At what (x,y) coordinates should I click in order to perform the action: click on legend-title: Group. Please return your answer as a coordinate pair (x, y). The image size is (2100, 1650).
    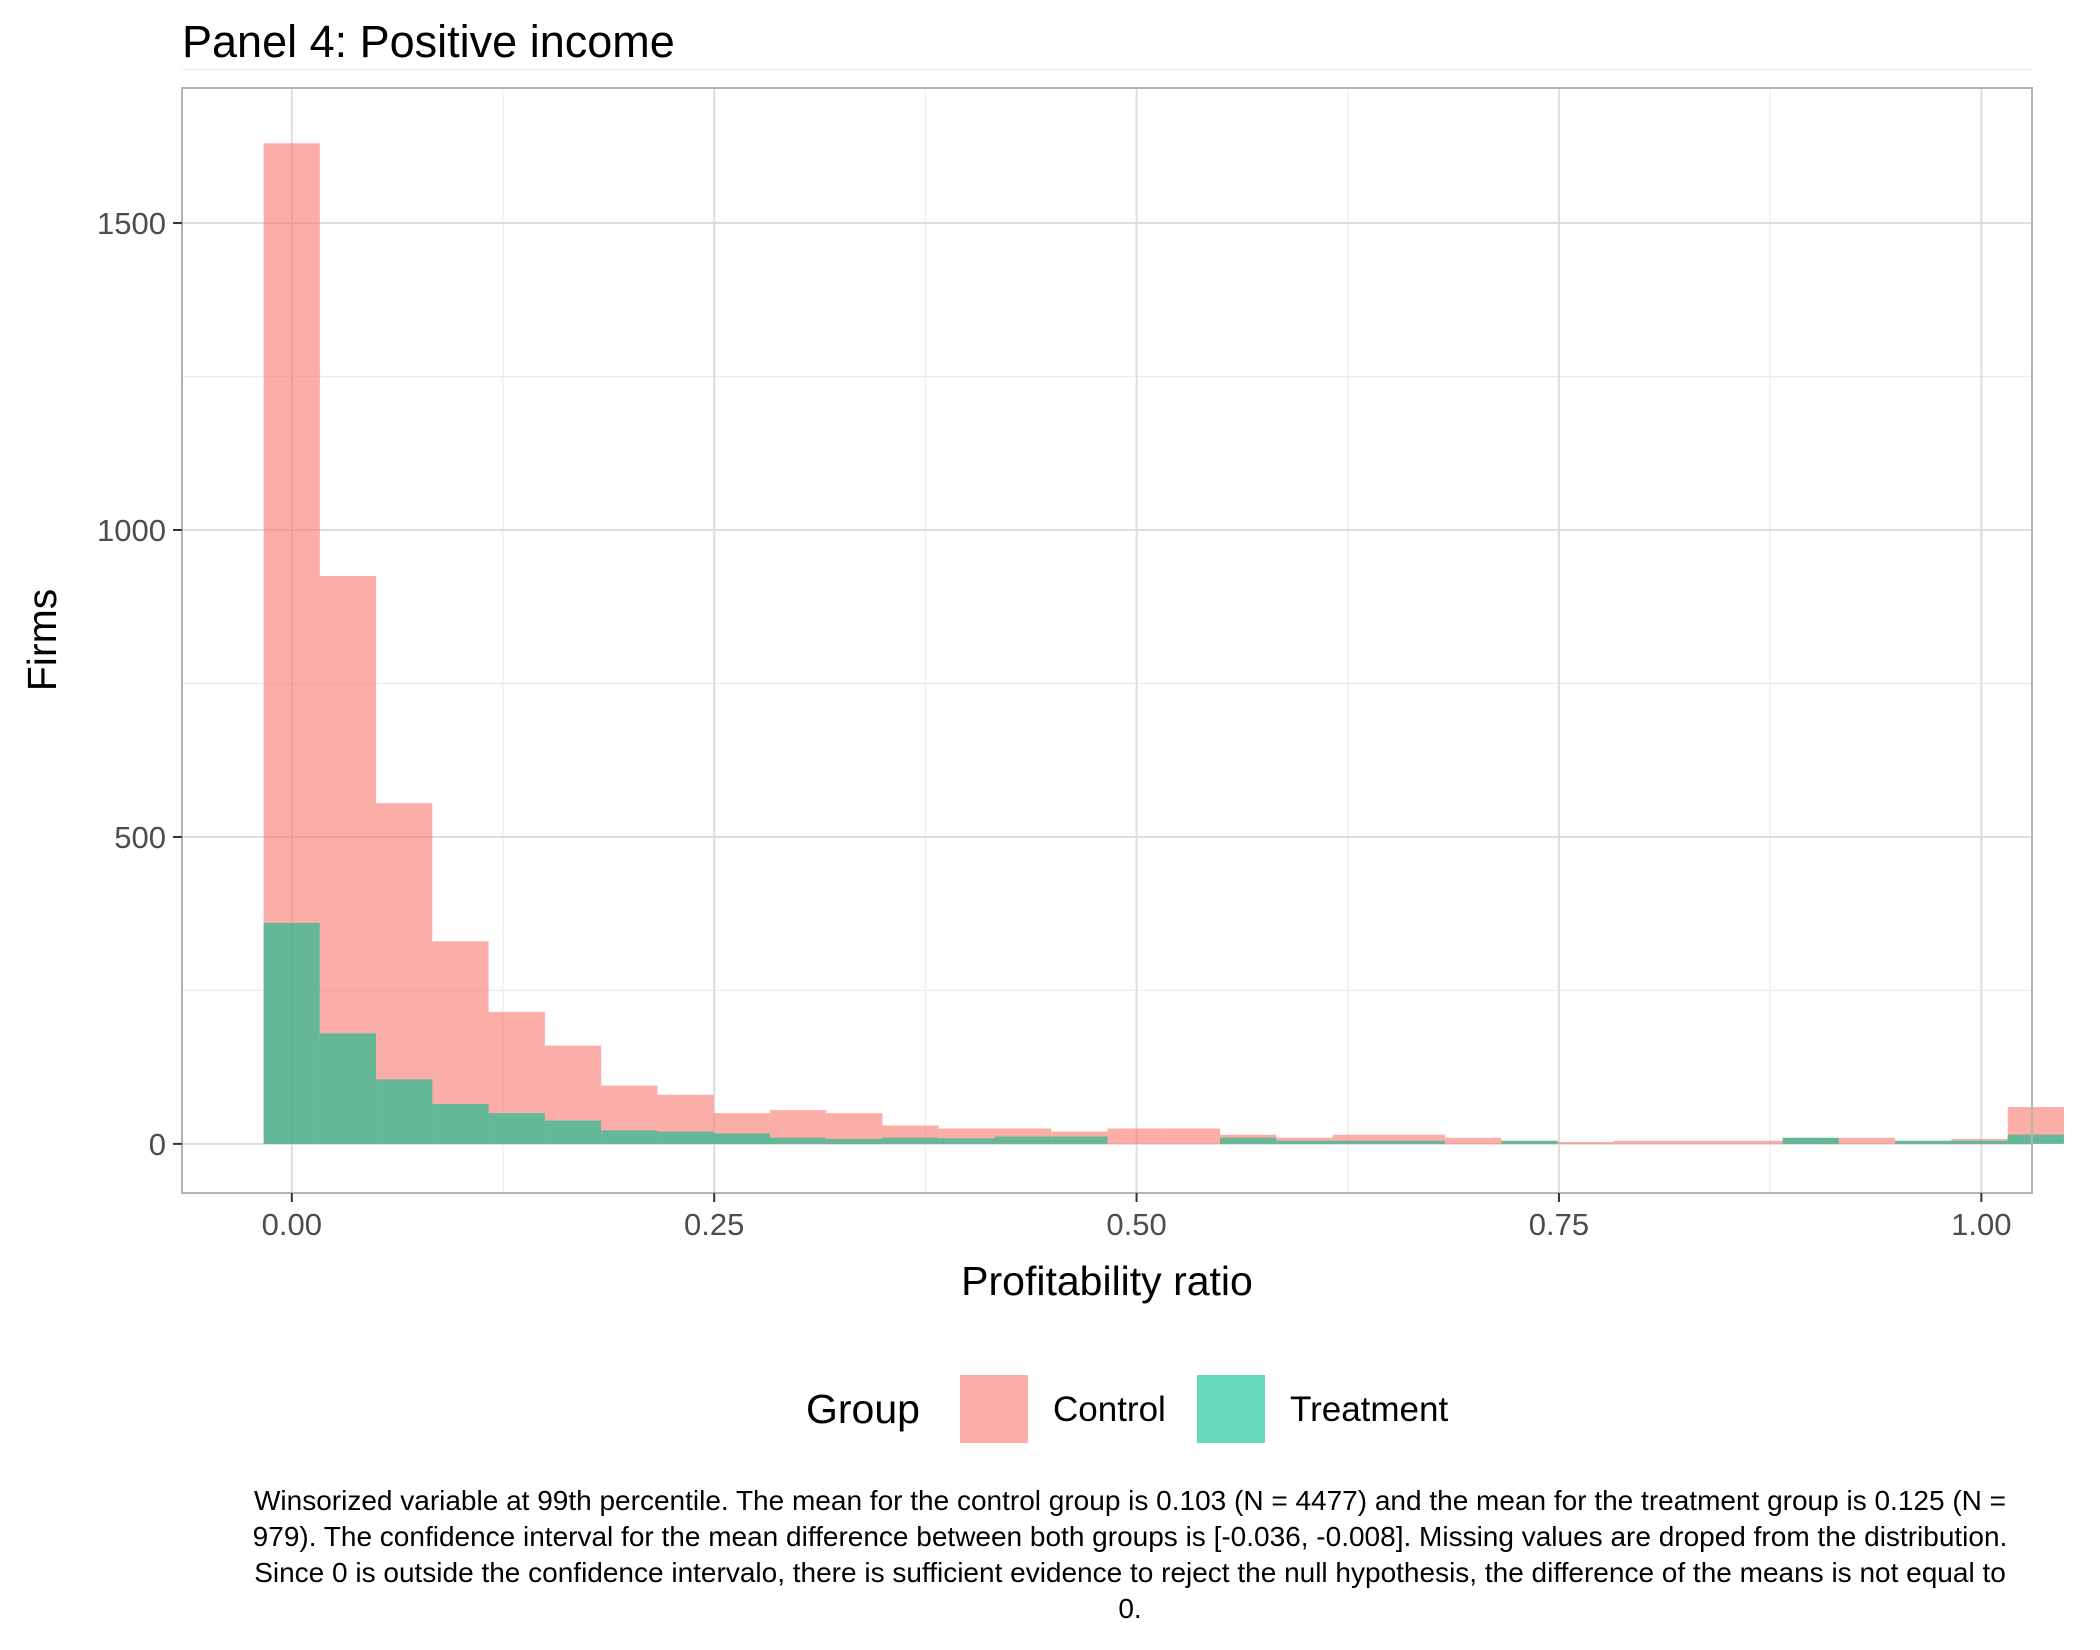
    Looking at the image, I should click on (863, 1409).